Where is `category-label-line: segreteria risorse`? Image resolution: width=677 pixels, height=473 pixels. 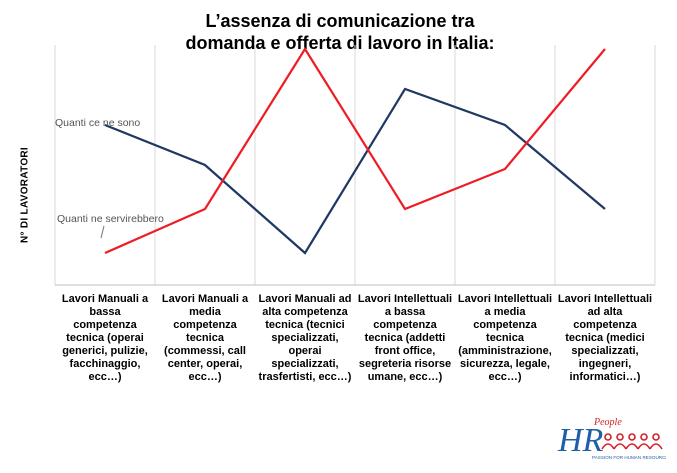
category-label-line: segreteria risorse is located at coordinates (405, 364).